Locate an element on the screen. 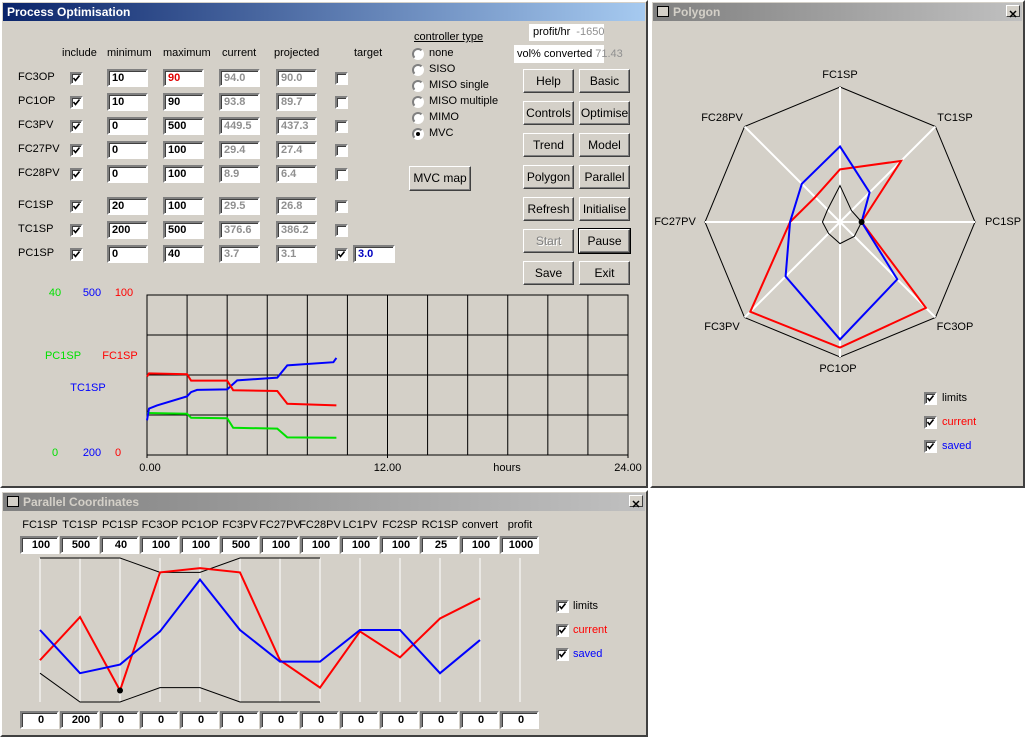 The image size is (1025, 737). minimum-field: 20 is located at coordinates (127, 206).